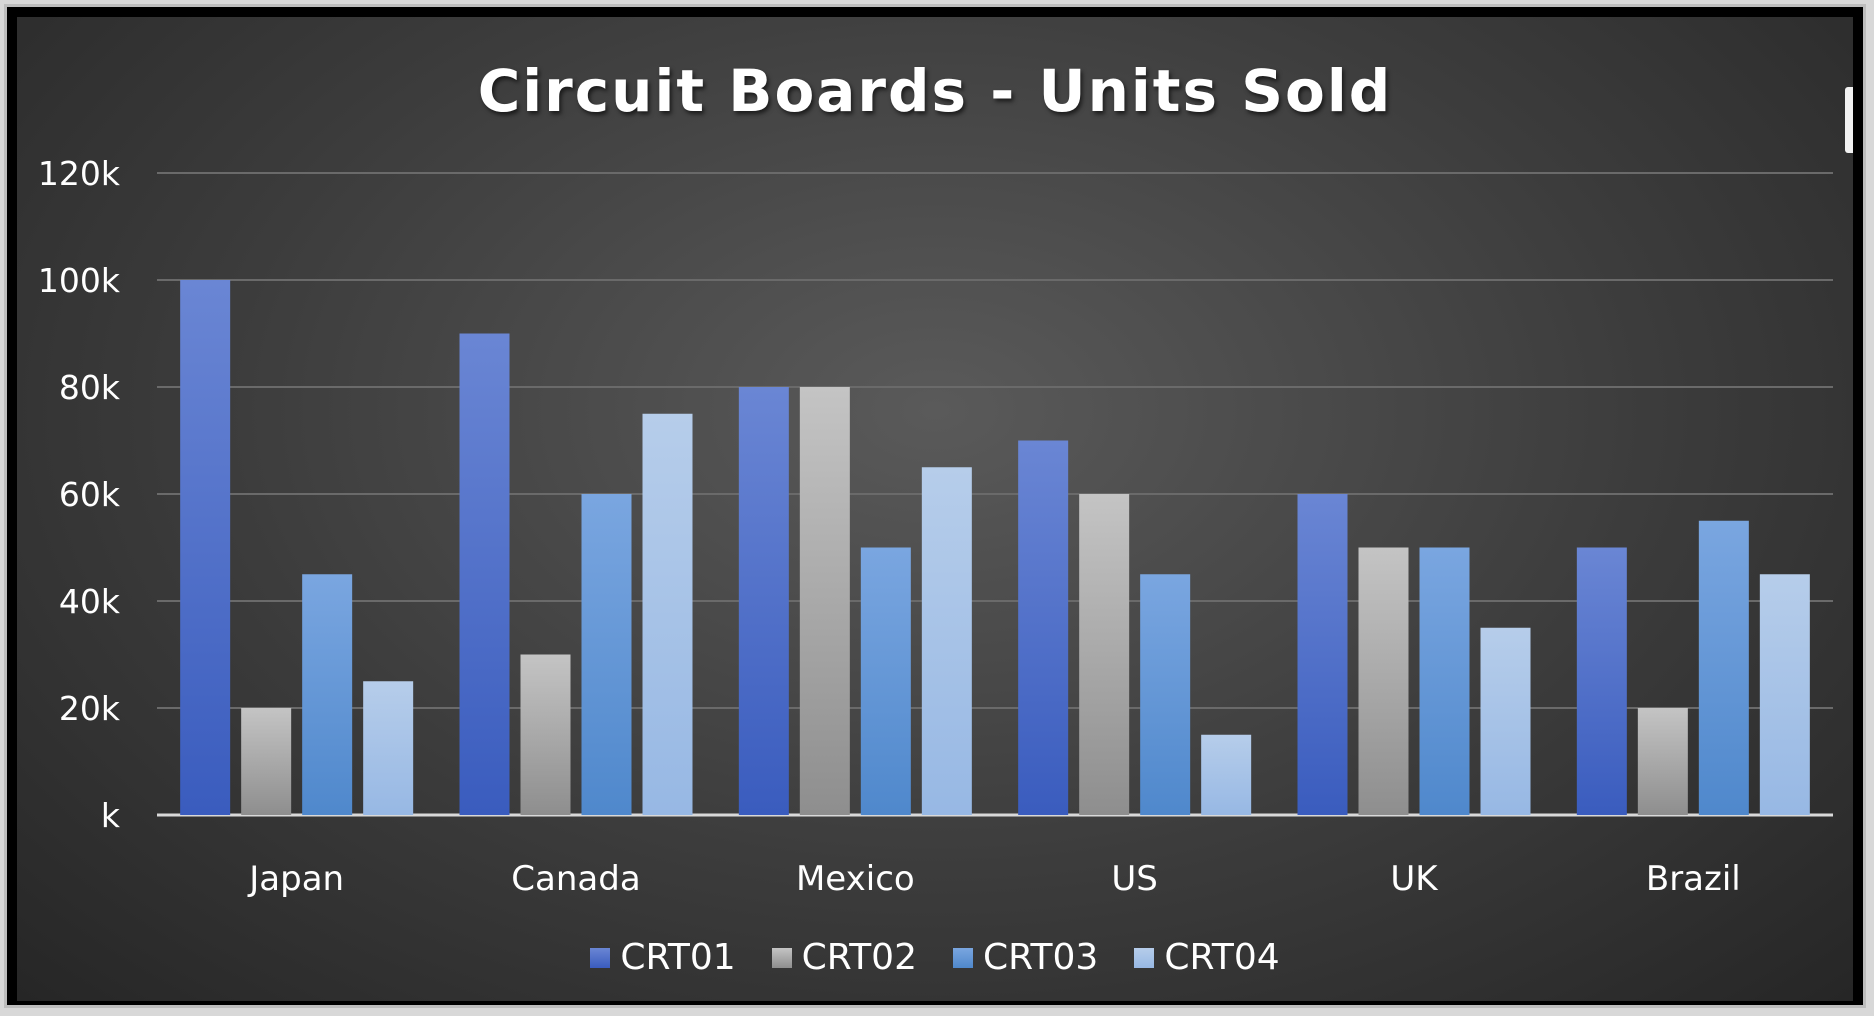  I want to click on x-category-label: UK, so click(1414, 879).